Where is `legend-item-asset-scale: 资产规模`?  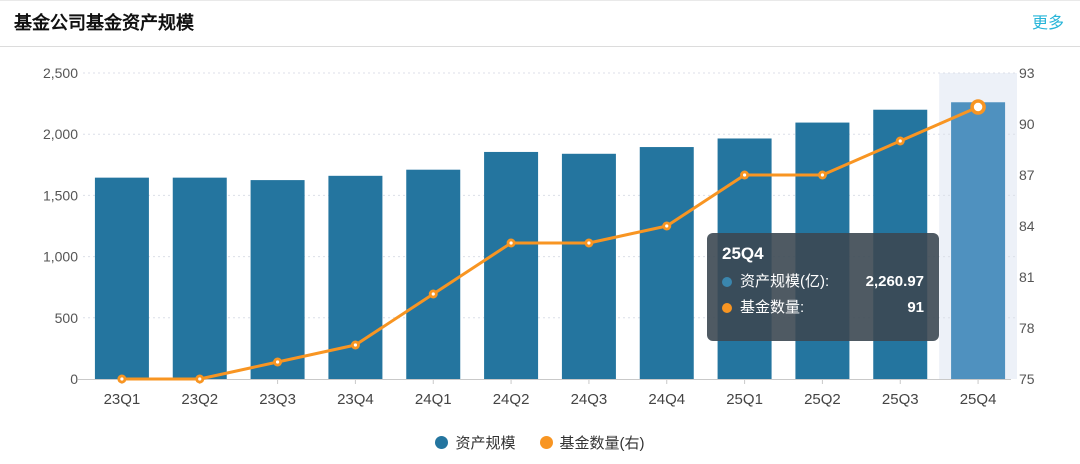
legend-item-asset-scale: 资产规模 is located at coordinates (475, 442).